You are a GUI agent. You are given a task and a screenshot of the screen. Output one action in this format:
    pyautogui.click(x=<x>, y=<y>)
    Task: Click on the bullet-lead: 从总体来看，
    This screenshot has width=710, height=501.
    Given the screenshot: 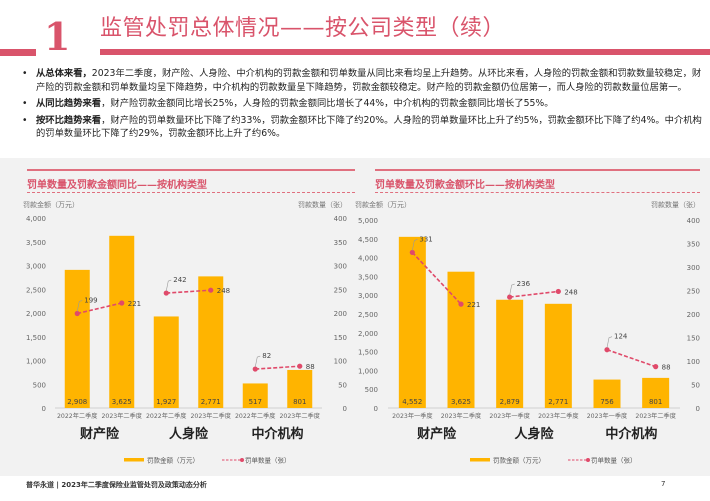 What is the action you would take?
    pyautogui.click(x=64, y=73)
    